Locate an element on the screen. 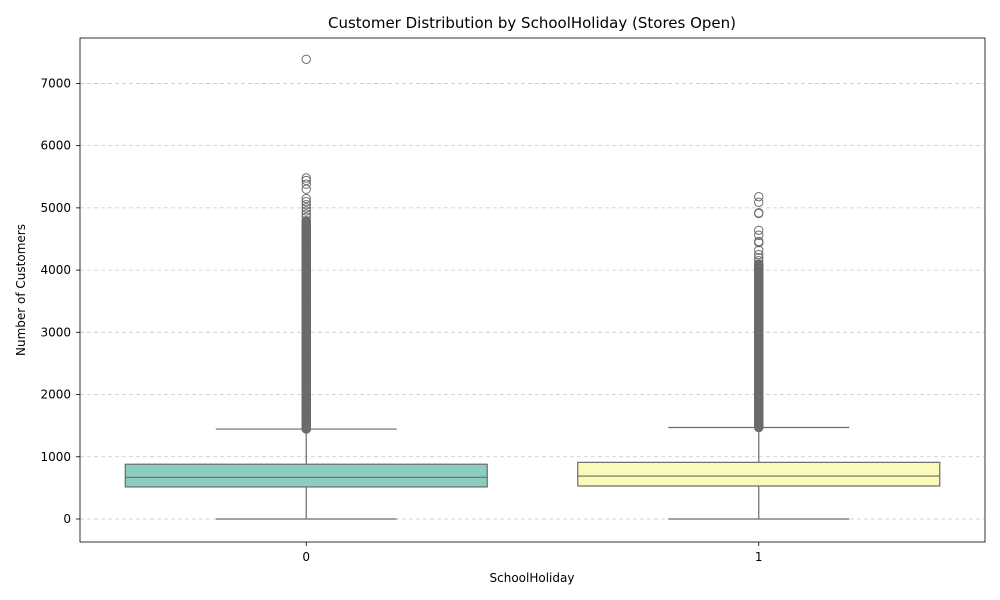  x-tick-label: 1 is located at coordinates (759, 557).